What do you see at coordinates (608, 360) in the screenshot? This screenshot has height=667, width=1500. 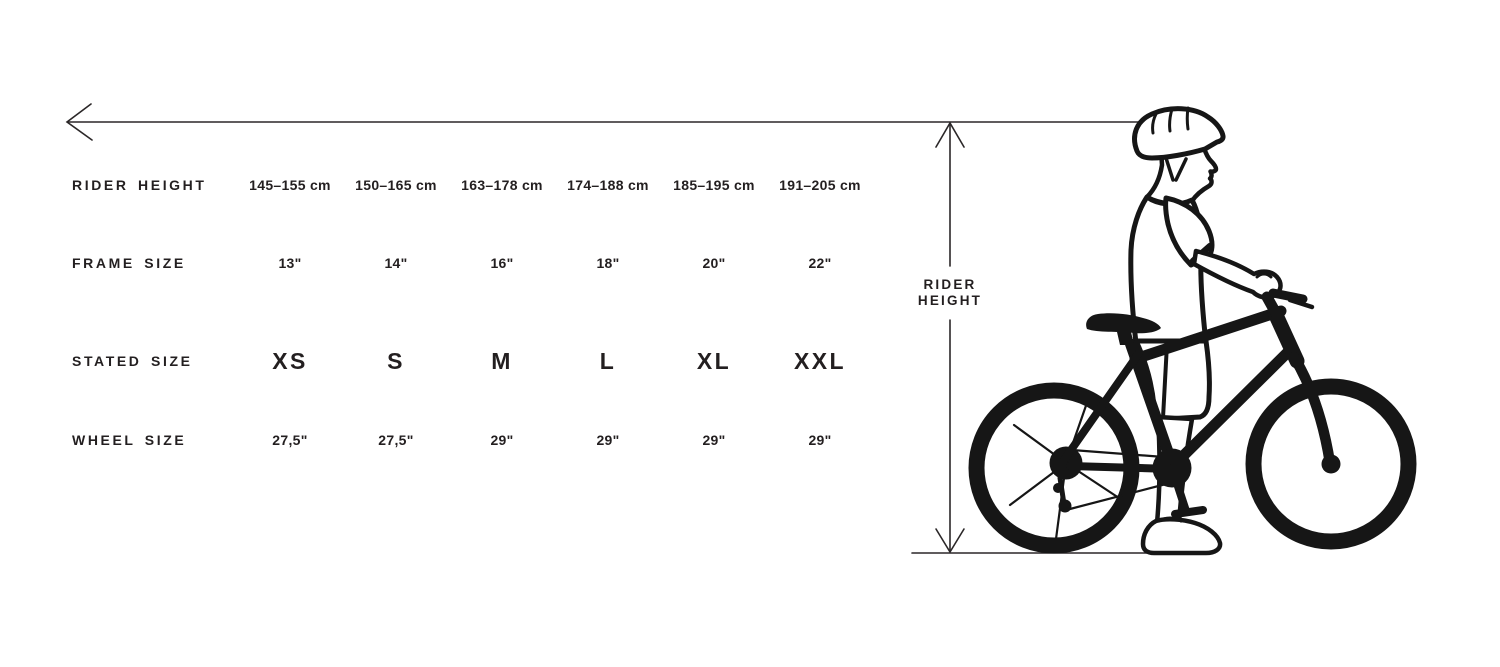 I see `stated-size-value: L` at bounding box center [608, 360].